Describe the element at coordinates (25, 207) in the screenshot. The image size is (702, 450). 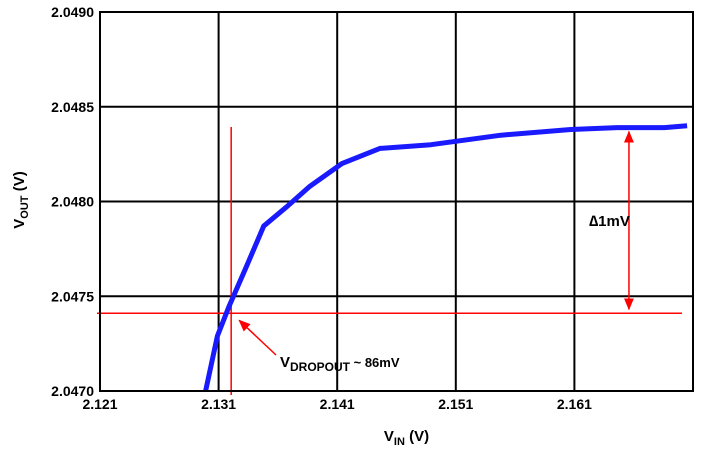
I see `y-axis-title-sub: OUT` at that location.